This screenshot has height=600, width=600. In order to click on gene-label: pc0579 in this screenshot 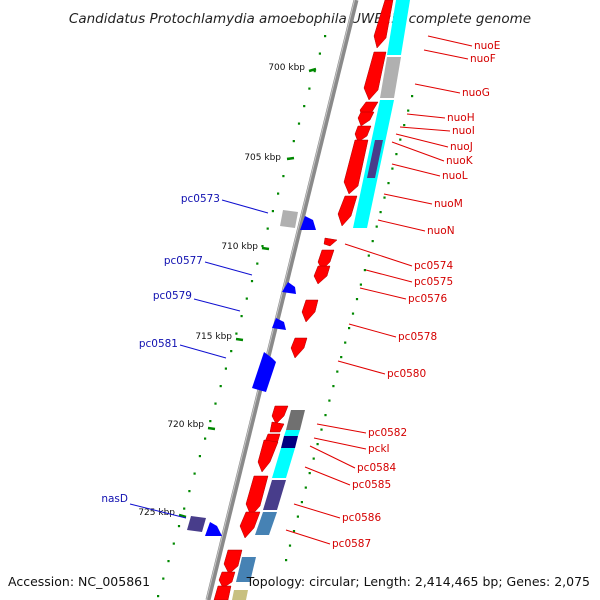, I will do `click(172, 296)`.